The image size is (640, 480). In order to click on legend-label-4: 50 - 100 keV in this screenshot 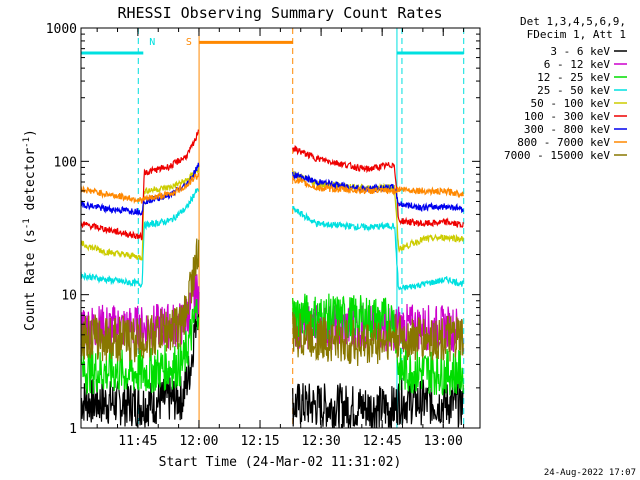, I will do `click(571, 103)`.